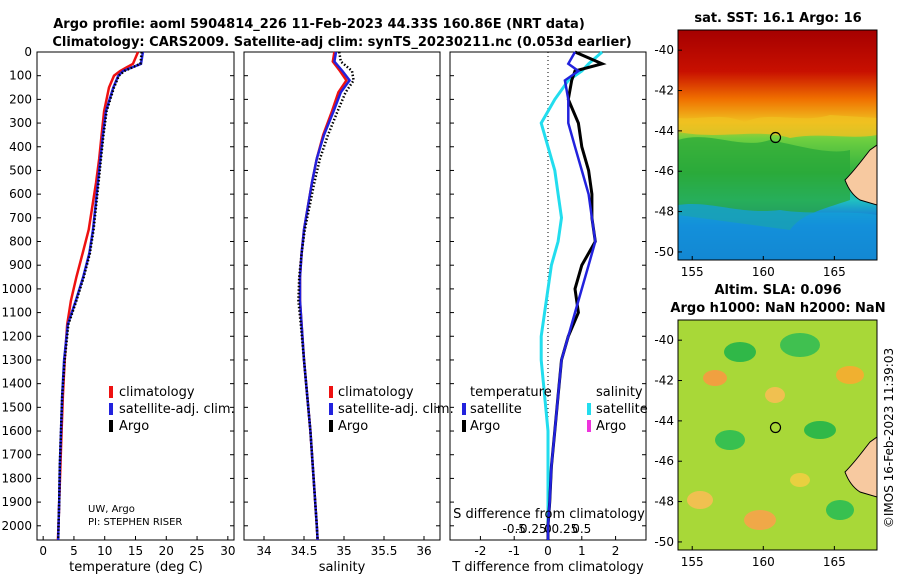 This screenshot has height=580, width=900. What do you see at coordinates (571, 295) in the screenshot?
I see `series-line-t-satellite` at bounding box center [571, 295].